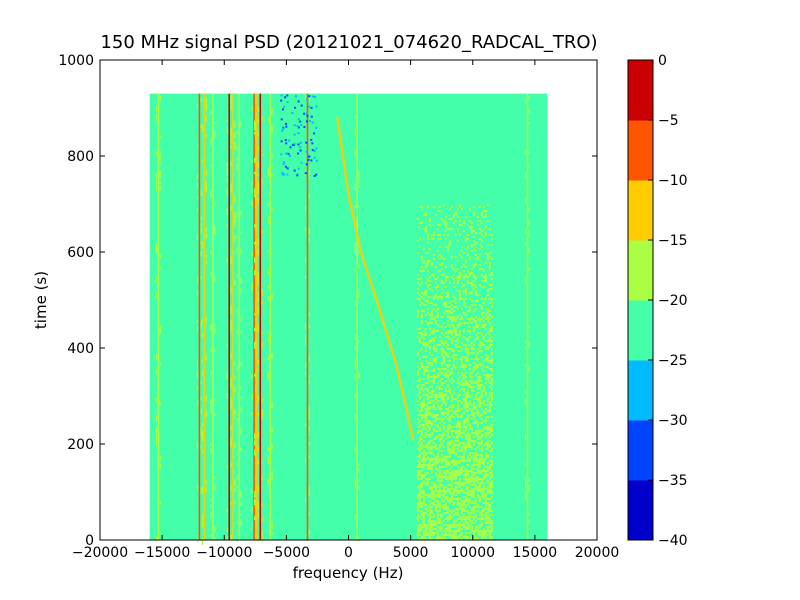 The width and height of the screenshot is (800, 600). What do you see at coordinates (597, 553) in the screenshot?
I see `x-tick-label: 20000` at bounding box center [597, 553].